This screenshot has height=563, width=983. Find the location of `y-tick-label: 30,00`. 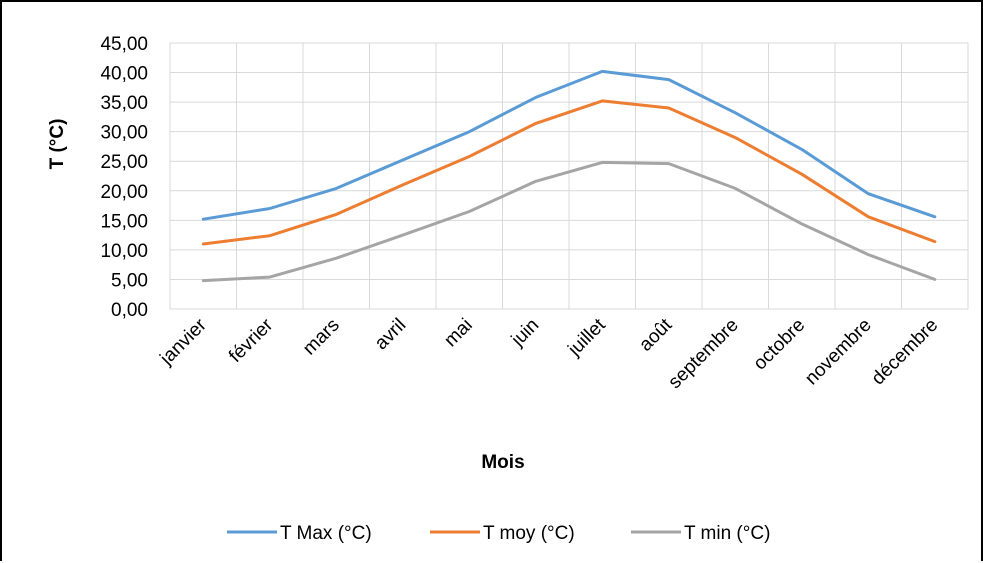

y-tick-label: 30,00 is located at coordinates (124, 133).